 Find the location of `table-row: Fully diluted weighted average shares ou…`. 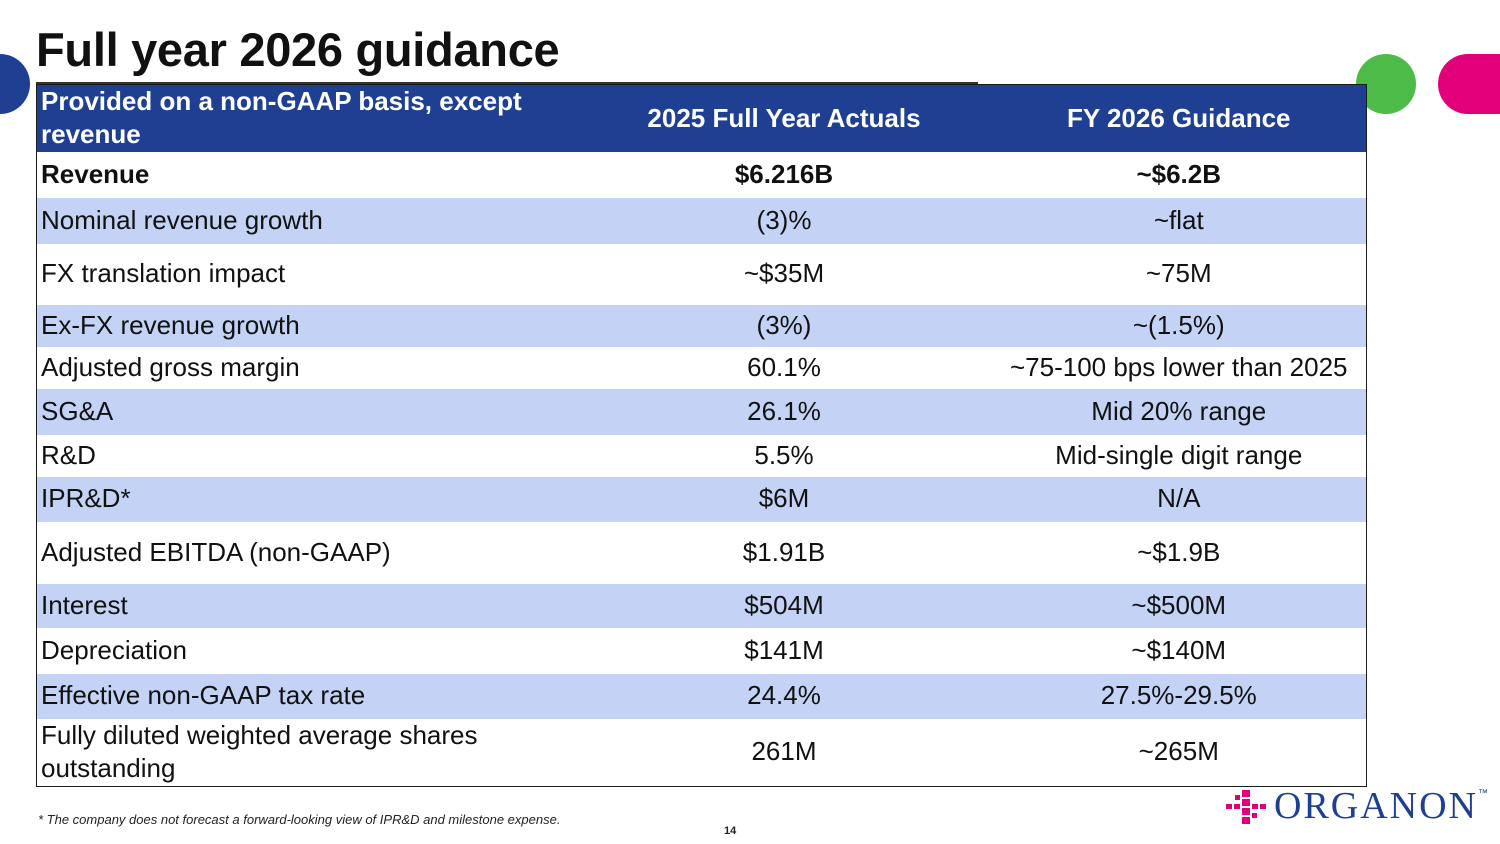

table-row: Fully diluted weighted average shares ou… is located at coordinates (702, 753).